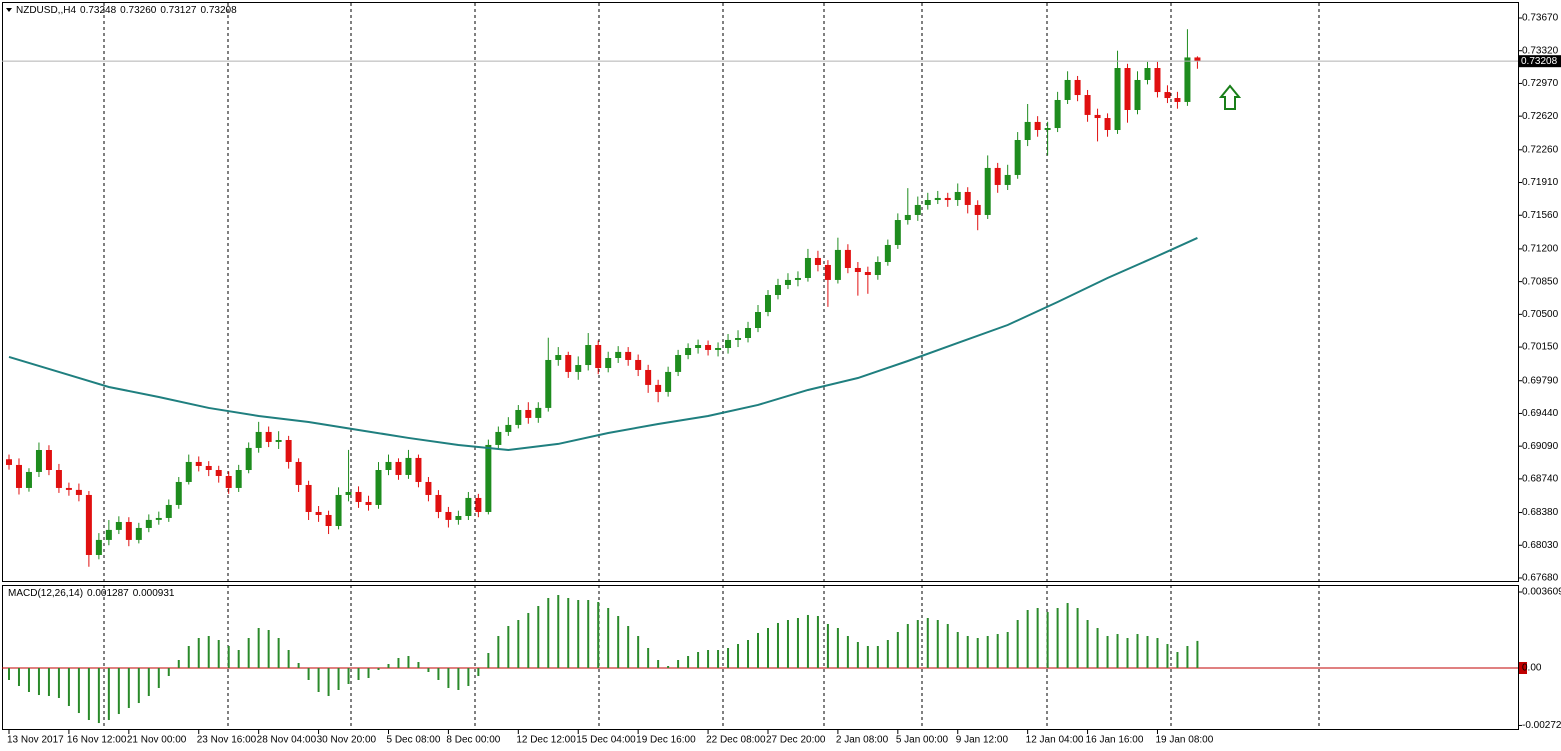  Describe the element at coordinates (1540, 18) in the screenshot. I see `y-tick-label: 0.73670` at that location.